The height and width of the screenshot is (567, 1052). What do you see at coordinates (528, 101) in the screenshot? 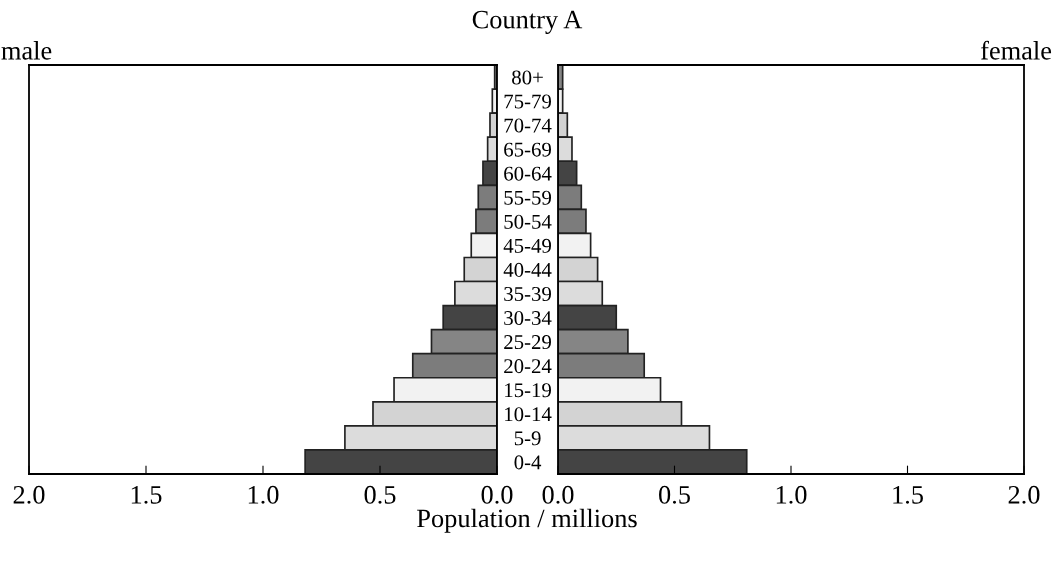
I see `y-tick-label: 75-79` at bounding box center [528, 101].